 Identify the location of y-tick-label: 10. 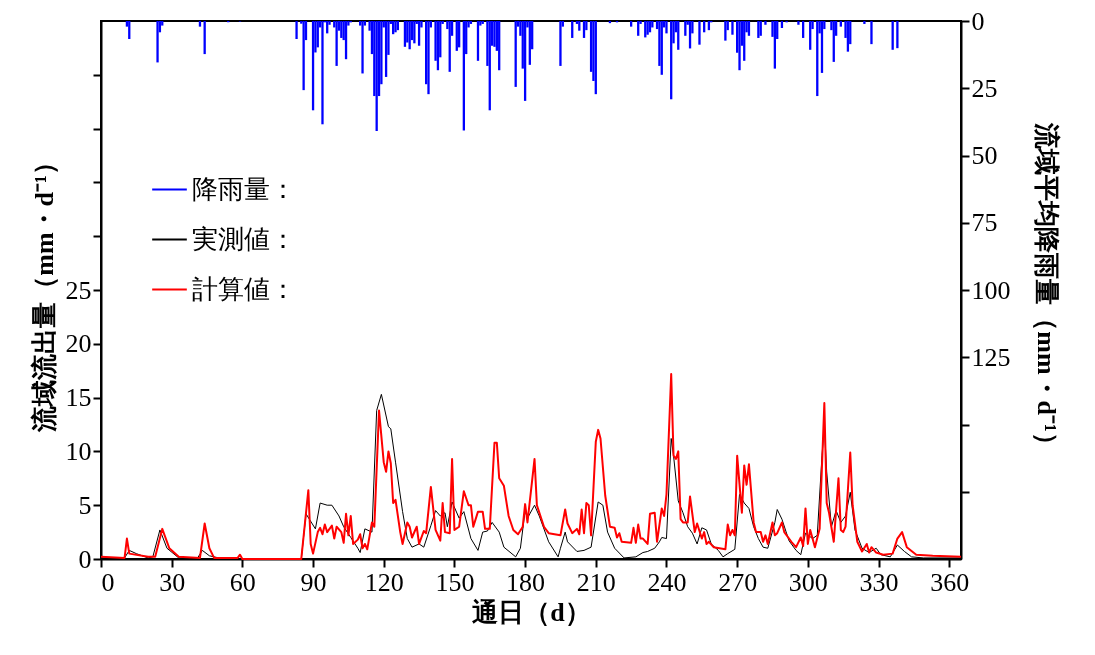
(78, 451).